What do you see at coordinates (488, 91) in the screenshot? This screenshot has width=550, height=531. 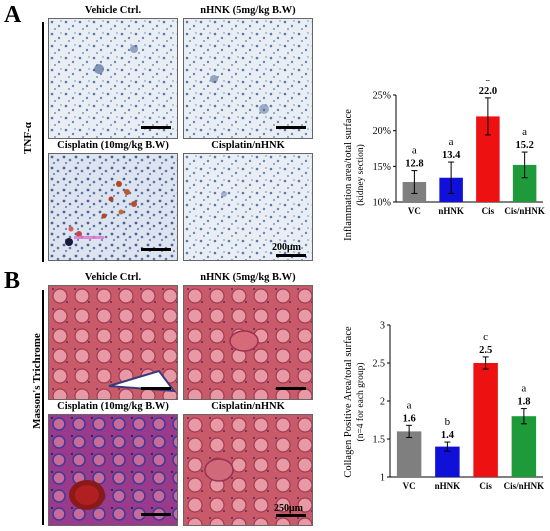 I see `chart-a-value-label: 22.0` at bounding box center [488, 91].